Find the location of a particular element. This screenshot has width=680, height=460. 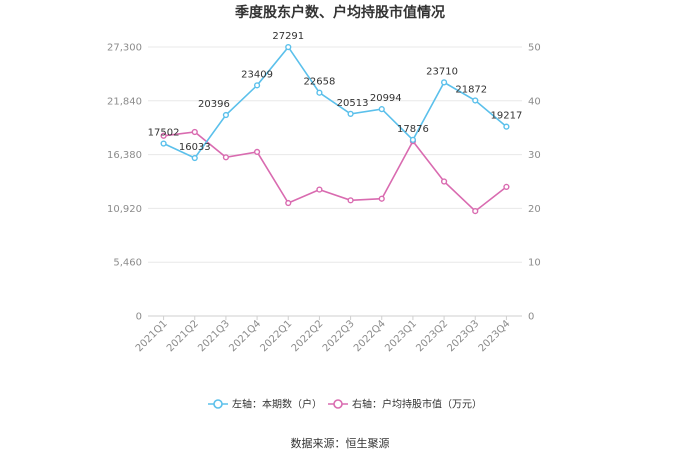

x-tick-label: 2023Q2 is located at coordinates (432, 336).